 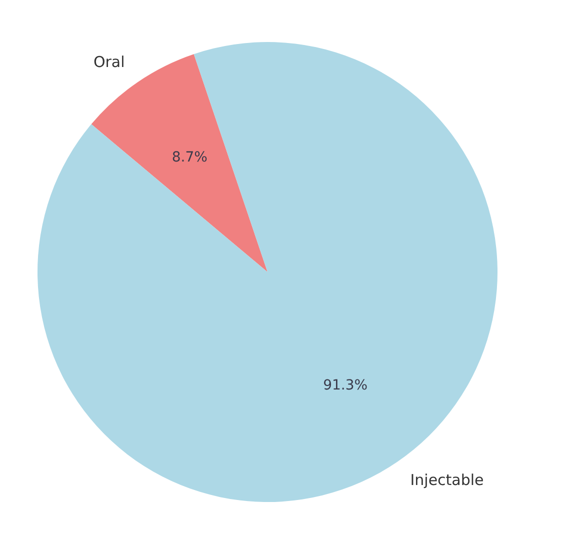 What do you see at coordinates (345, 386) in the screenshot?
I see `data-label: 91.3%` at bounding box center [345, 386].